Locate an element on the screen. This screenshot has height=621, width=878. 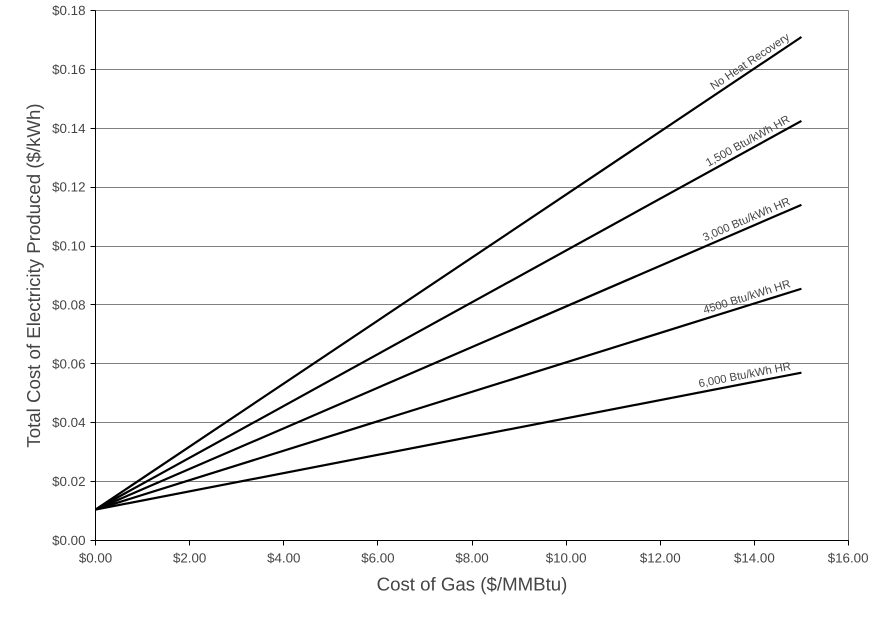
y-tick-label: $0.14 is located at coordinates (69, 128).